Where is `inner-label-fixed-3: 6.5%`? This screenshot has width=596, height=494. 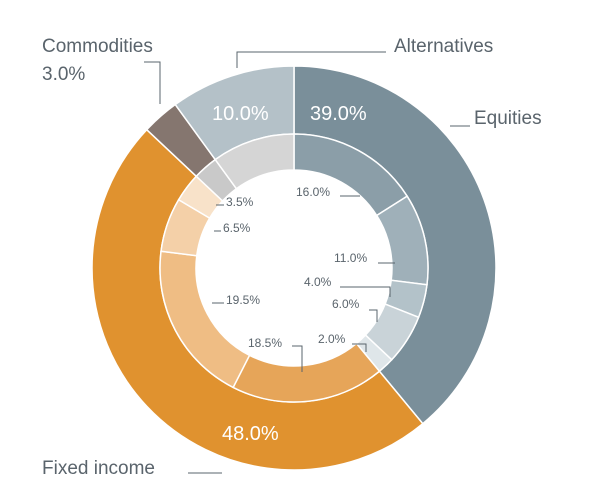 inner-label-fixed-3: 6.5% is located at coordinates (237, 228).